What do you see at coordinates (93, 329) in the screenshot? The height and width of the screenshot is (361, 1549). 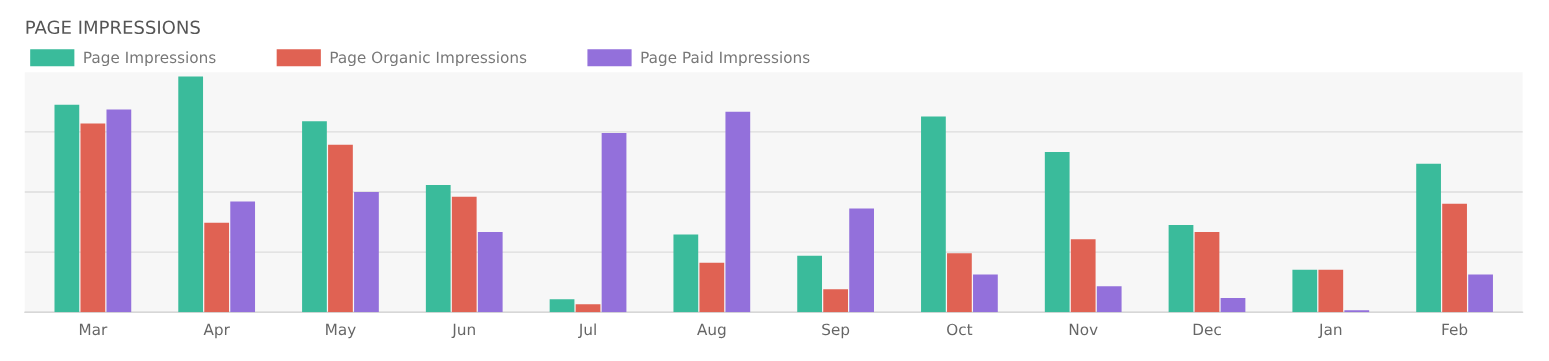 I see `x-tick-label: Mar` at bounding box center [93, 329].